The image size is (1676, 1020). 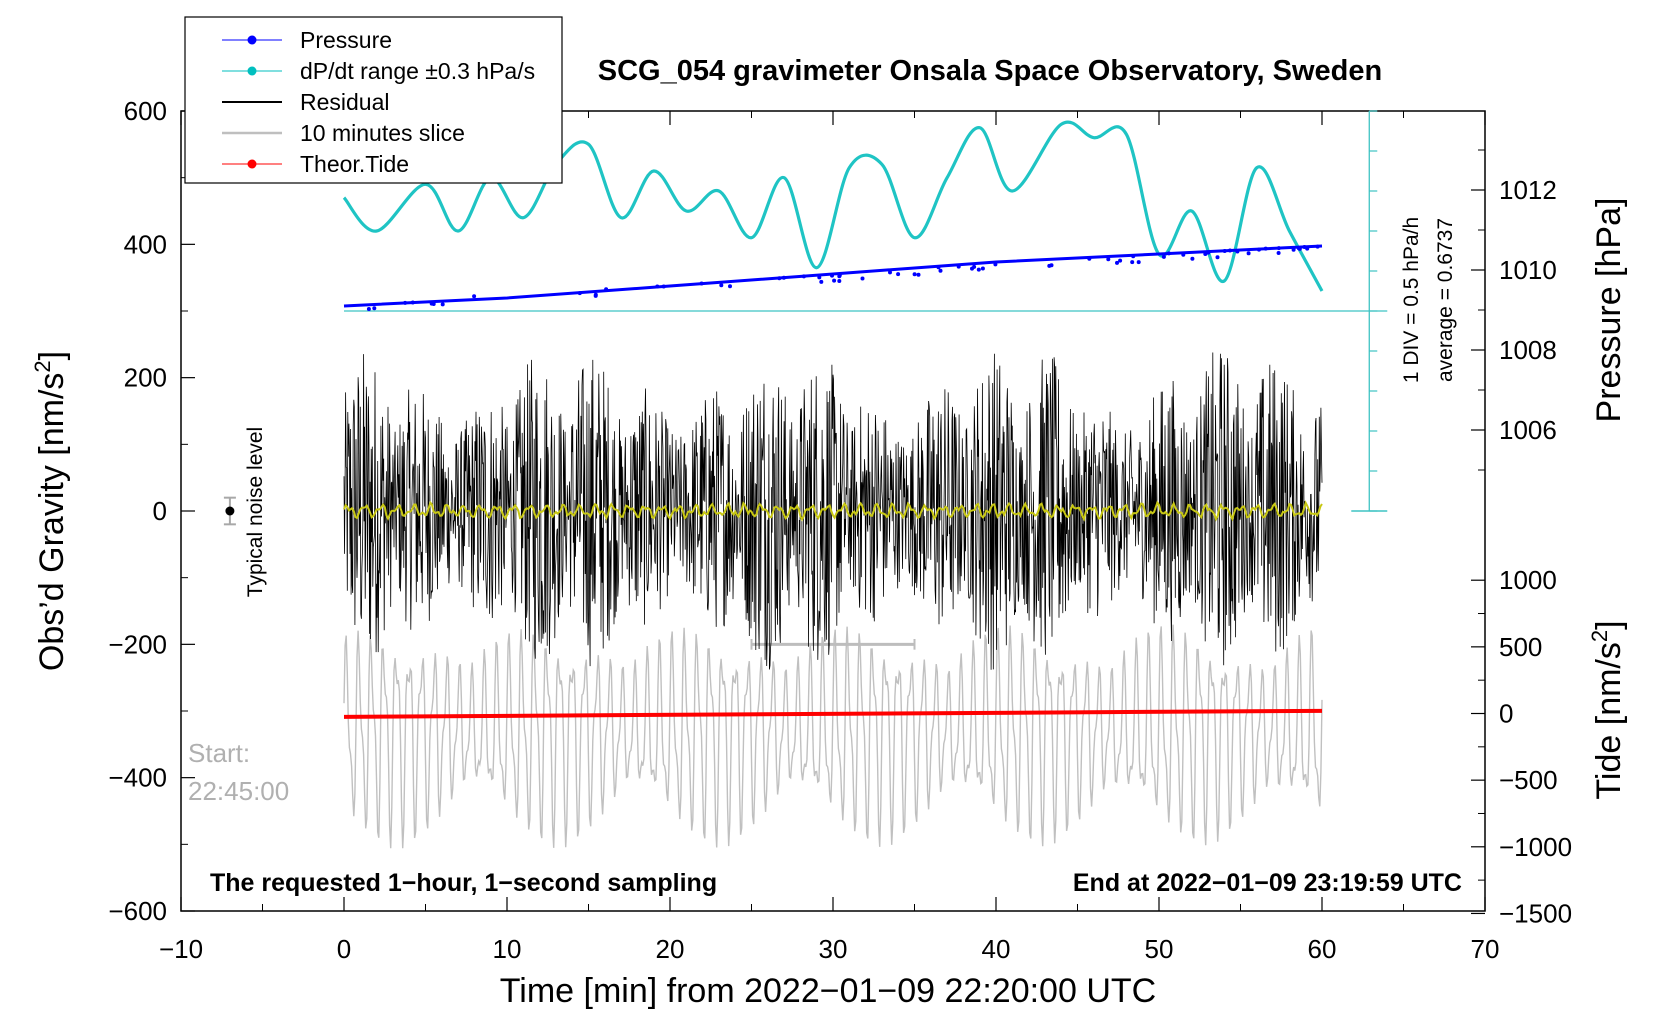 What do you see at coordinates (137, 778) in the screenshot?
I see `y-tick-label: −400` at bounding box center [137, 778].